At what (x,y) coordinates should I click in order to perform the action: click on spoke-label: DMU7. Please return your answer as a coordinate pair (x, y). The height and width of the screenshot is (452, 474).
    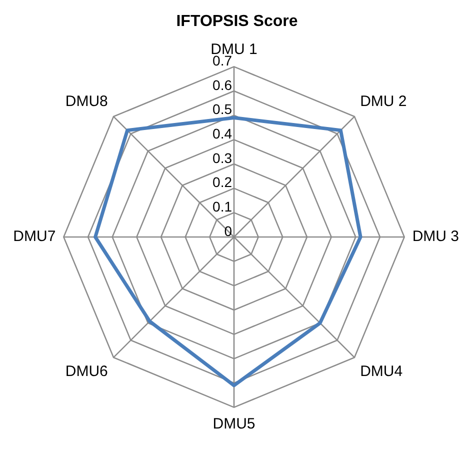
    Looking at the image, I should click on (34, 237).